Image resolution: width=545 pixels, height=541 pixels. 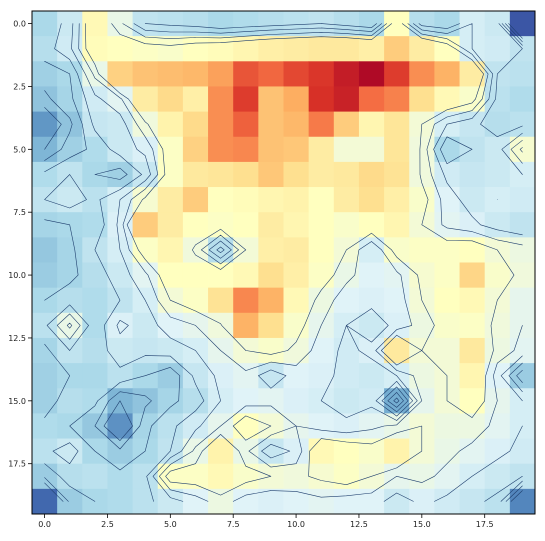 I want to click on y-tick-label: 12.5, so click(x=17, y=338).